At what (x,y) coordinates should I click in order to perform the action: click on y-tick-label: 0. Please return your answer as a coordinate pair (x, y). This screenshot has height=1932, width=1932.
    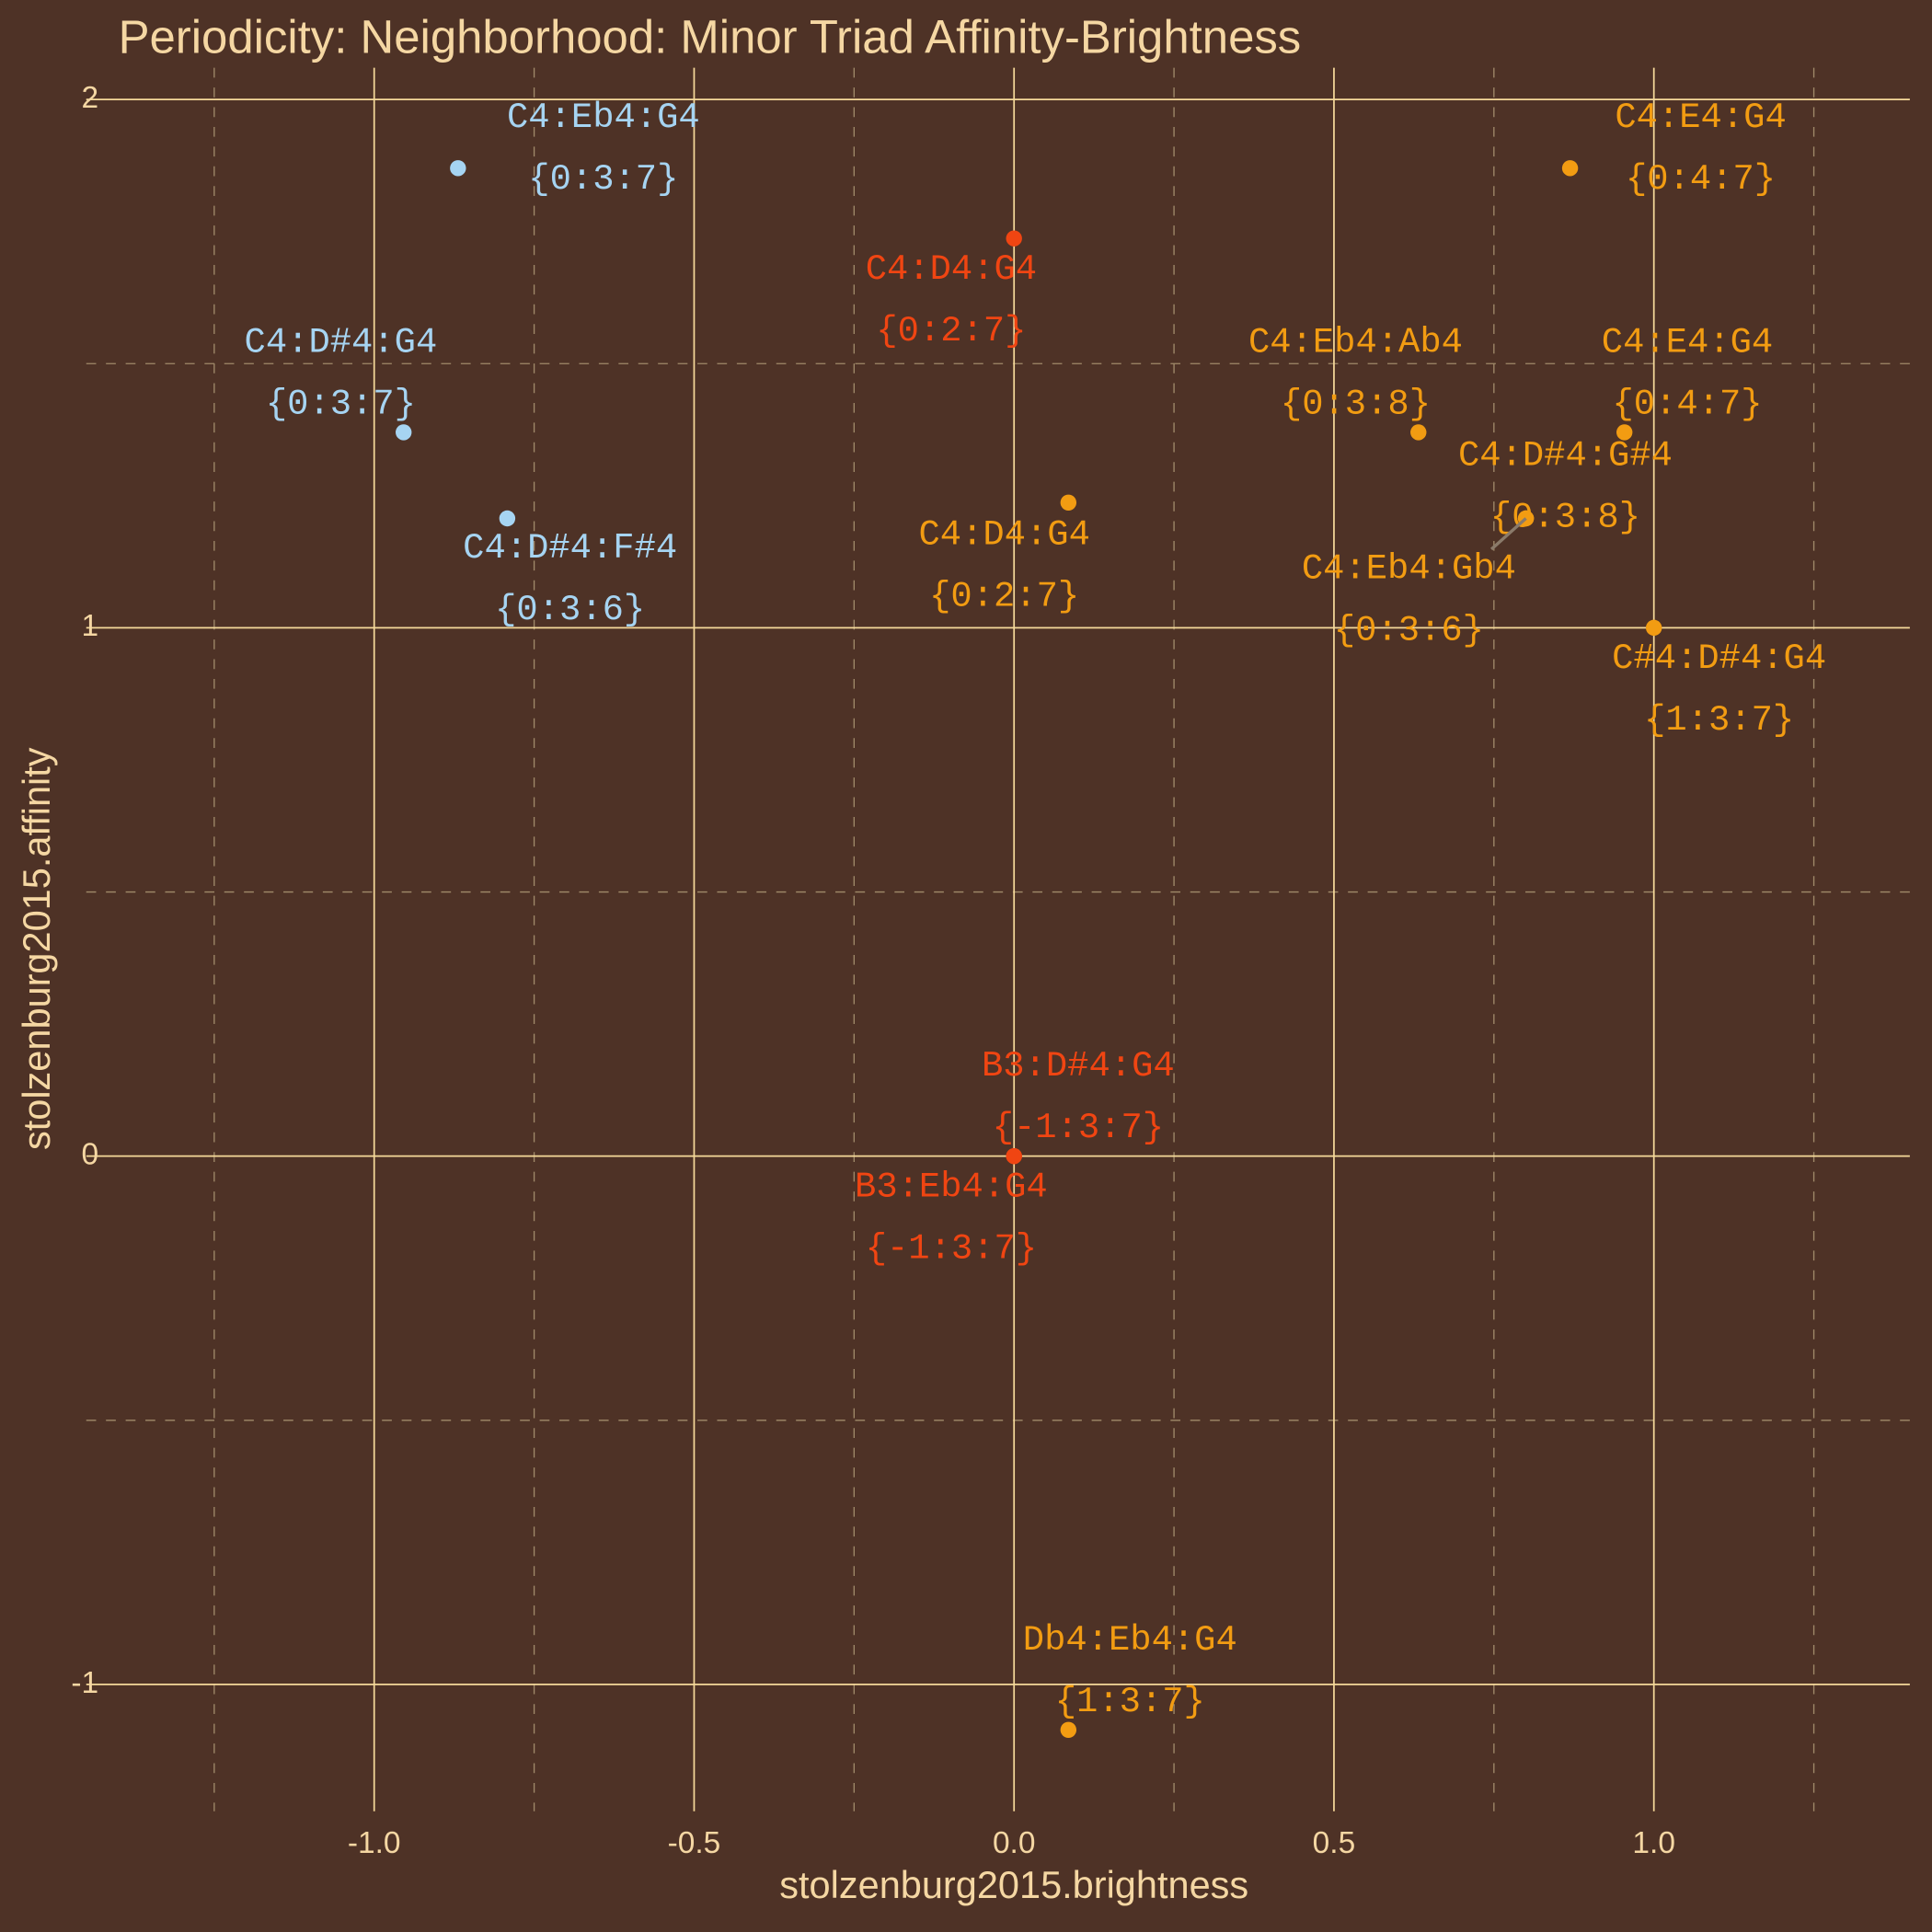
    Looking at the image, I should click on (90, 1154).